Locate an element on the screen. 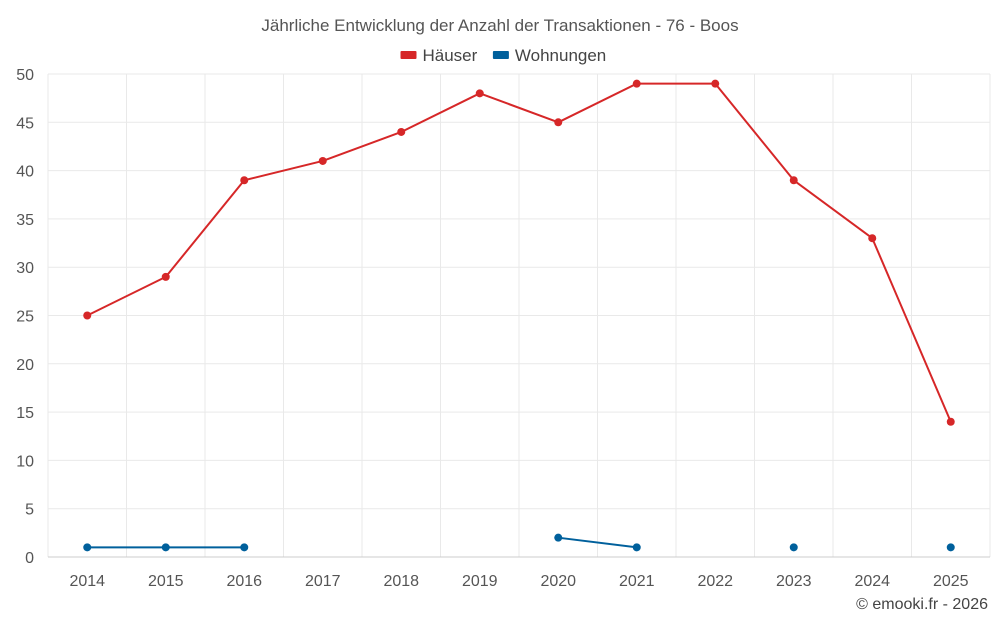  legend-item: Wohnungen is located at coordinates (549, 55).